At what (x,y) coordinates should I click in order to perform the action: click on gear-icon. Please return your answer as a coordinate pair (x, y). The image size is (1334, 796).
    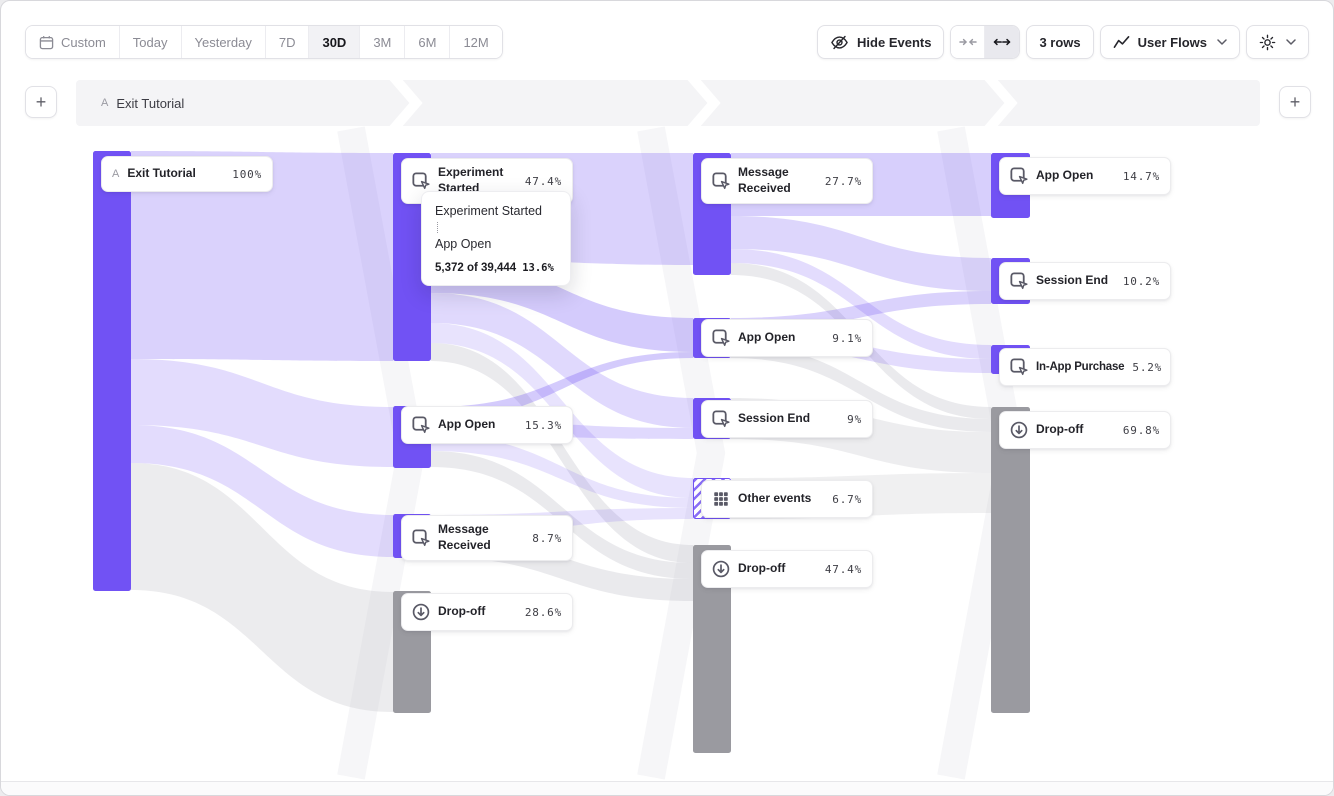
    Looking at the image, I should click on (1267, 42).